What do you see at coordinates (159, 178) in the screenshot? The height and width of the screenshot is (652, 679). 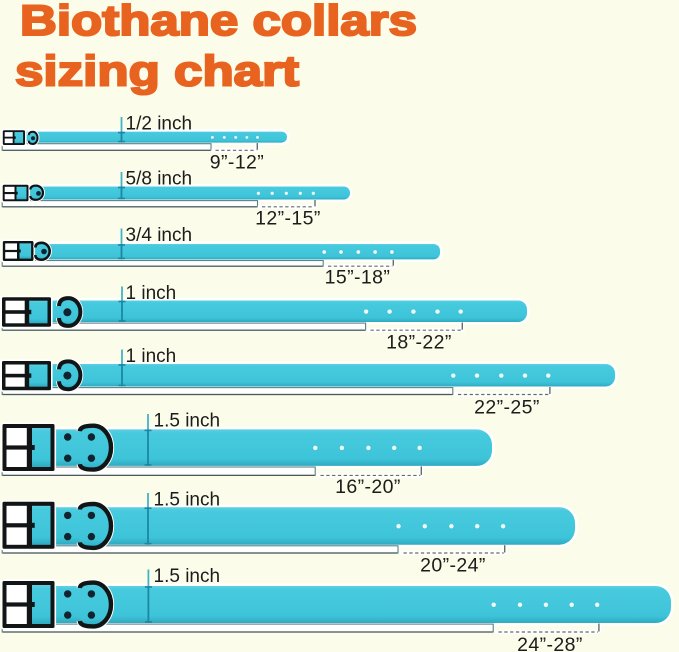 I see `svg-text: 5/8 inch` at bounding box center [159, 178].